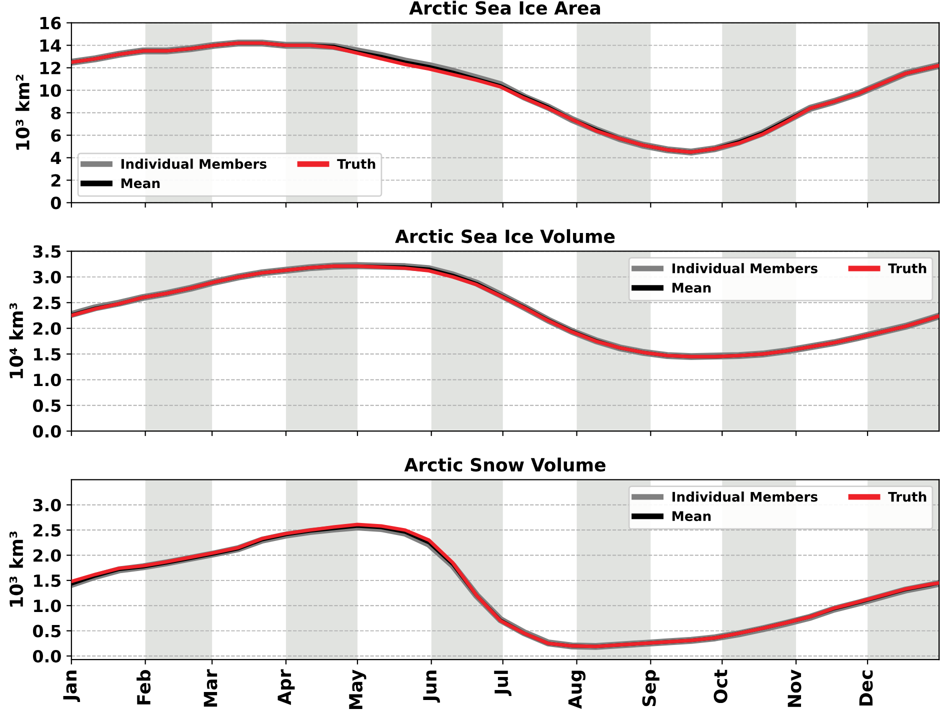 The height and width of the screenshot is (713, 940). I want to click on x-tick-label: Aug, so click(577, 689).